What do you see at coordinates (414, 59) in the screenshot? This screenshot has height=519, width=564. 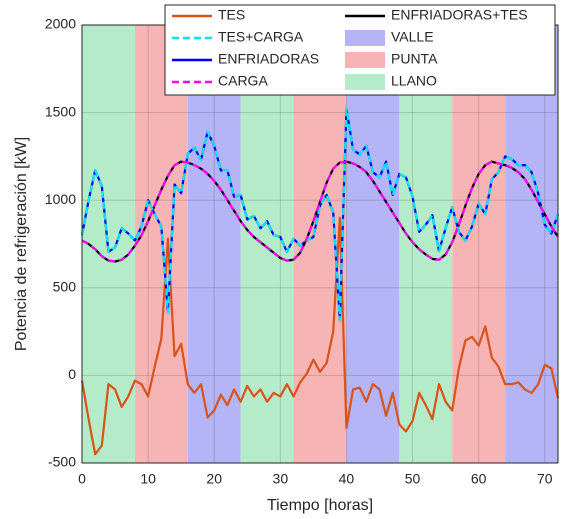 I see `legend-label: PUNTA` at bounding box center [414, 59].